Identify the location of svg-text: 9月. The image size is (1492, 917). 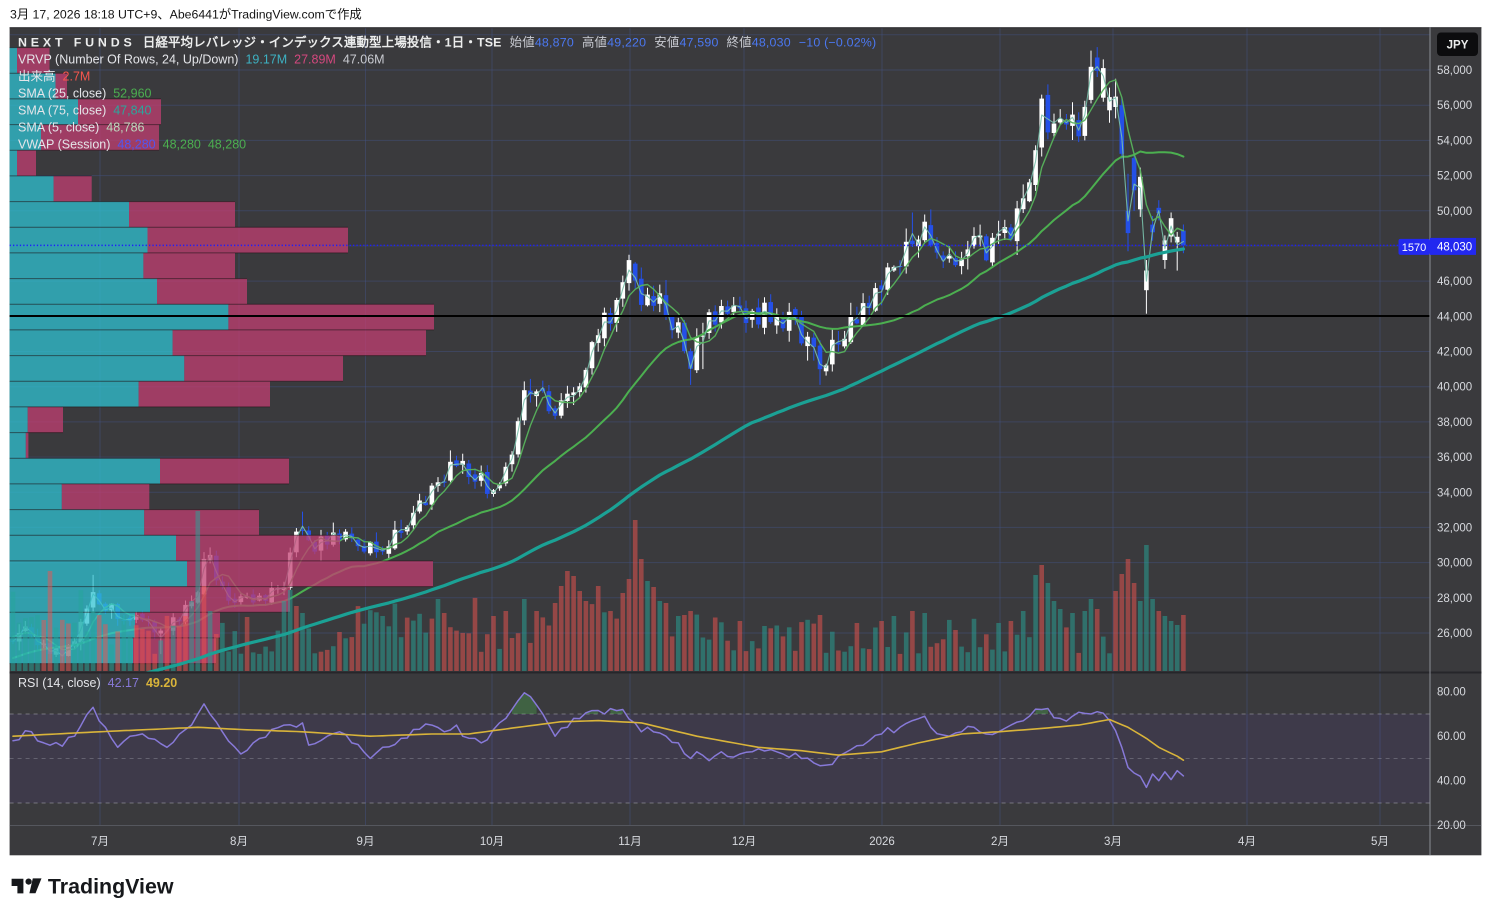
(366, 842).